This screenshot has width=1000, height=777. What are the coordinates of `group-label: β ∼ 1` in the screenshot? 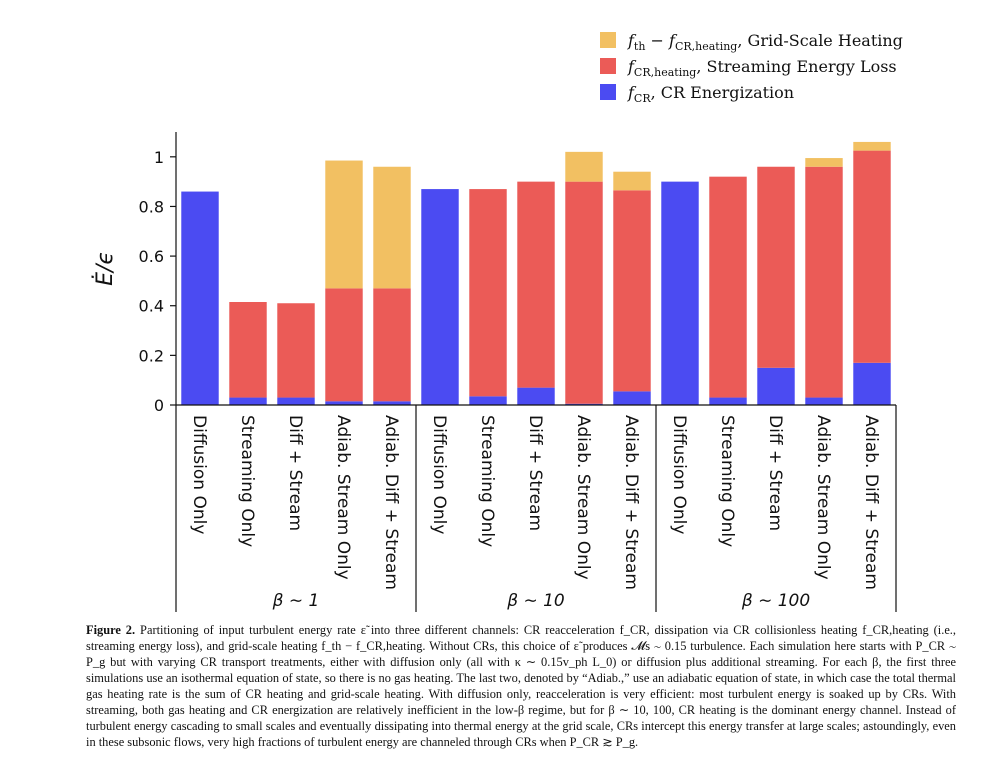 It's located at (296, 601).